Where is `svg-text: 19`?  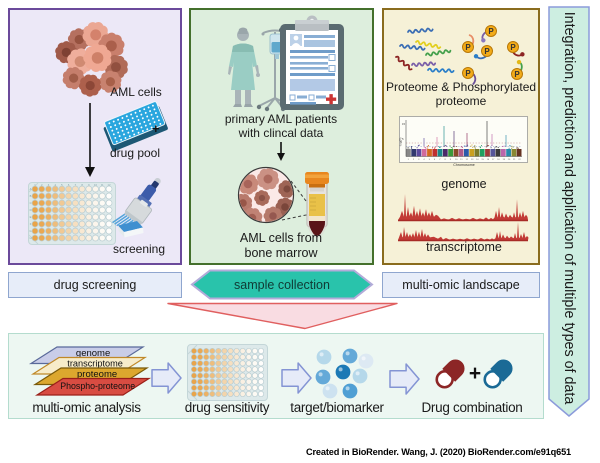 svg-text: 19 is located at coordinates (504, 160).